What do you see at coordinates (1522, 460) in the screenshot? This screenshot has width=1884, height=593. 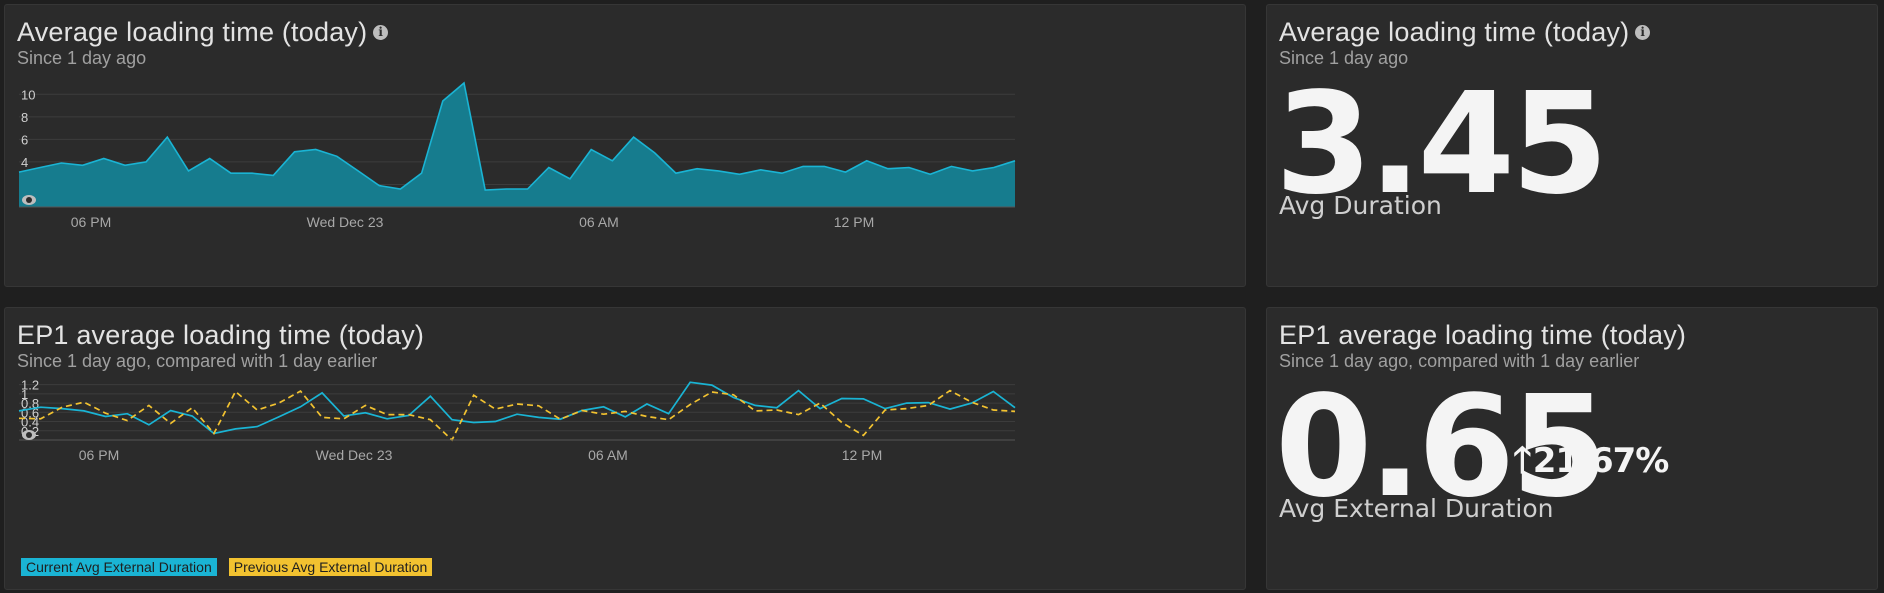 I see `arrow-up-icon: 🡑` at bounding box center [1522, 460].